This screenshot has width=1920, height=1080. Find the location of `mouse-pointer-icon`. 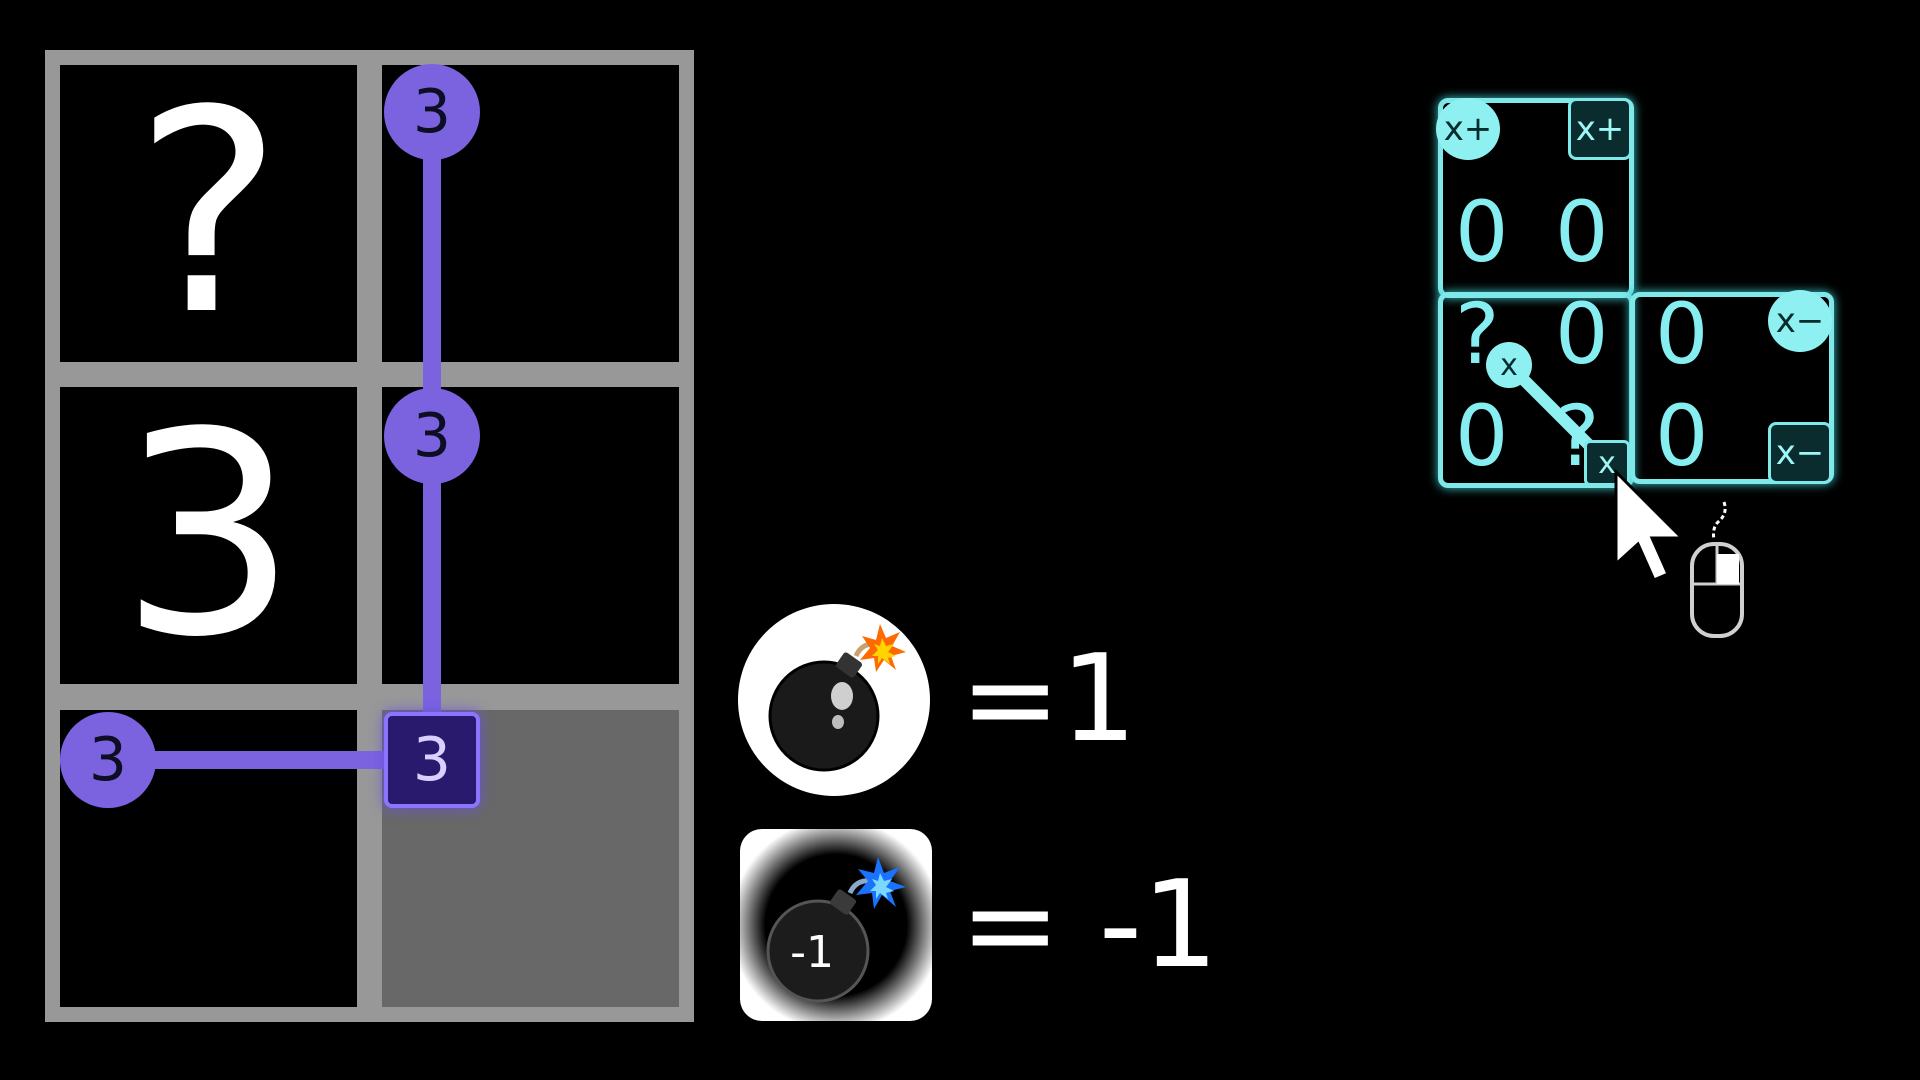

mouse-pointer-icon is located at coordinates (1650, 525).